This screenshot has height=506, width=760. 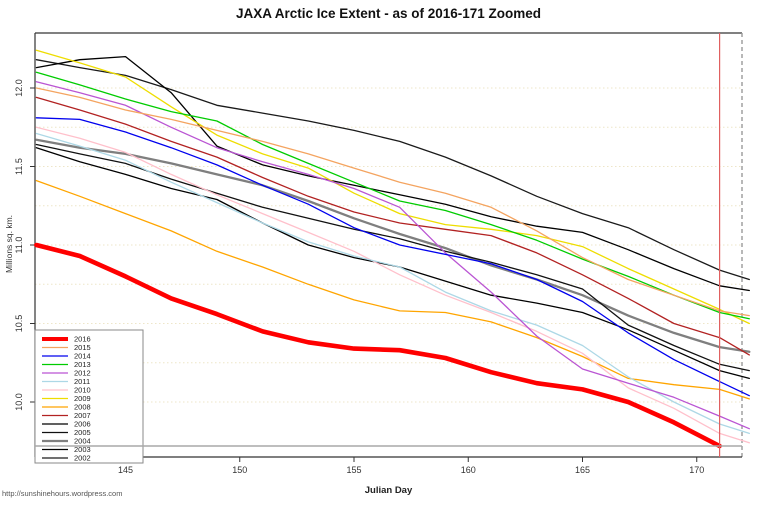 What do you see at coordinates (19, 245) in the screenshot?
I see `y-tick-label: 11.0` at bounding box center [19, 245].